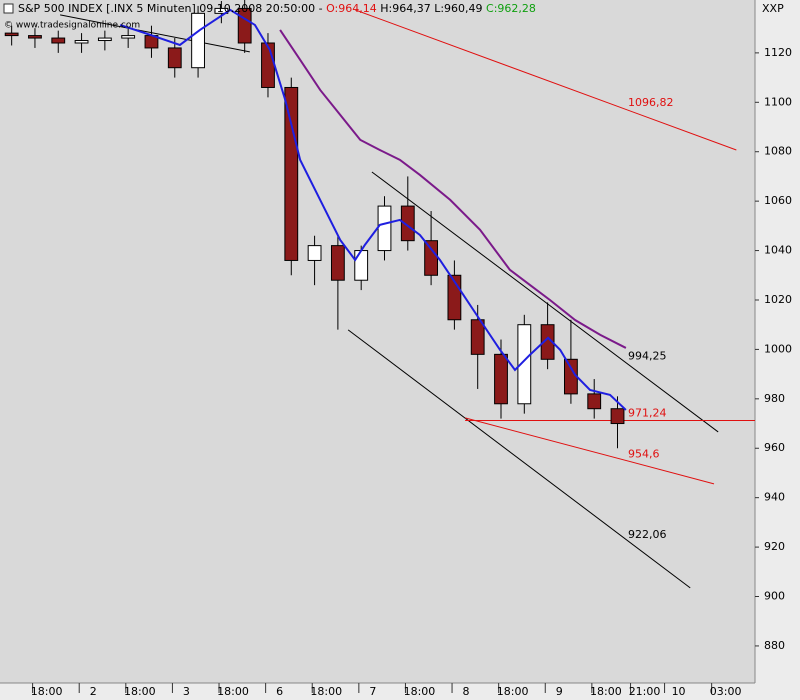  I want to click on y-tick-label: 1100, so click(778, 101).